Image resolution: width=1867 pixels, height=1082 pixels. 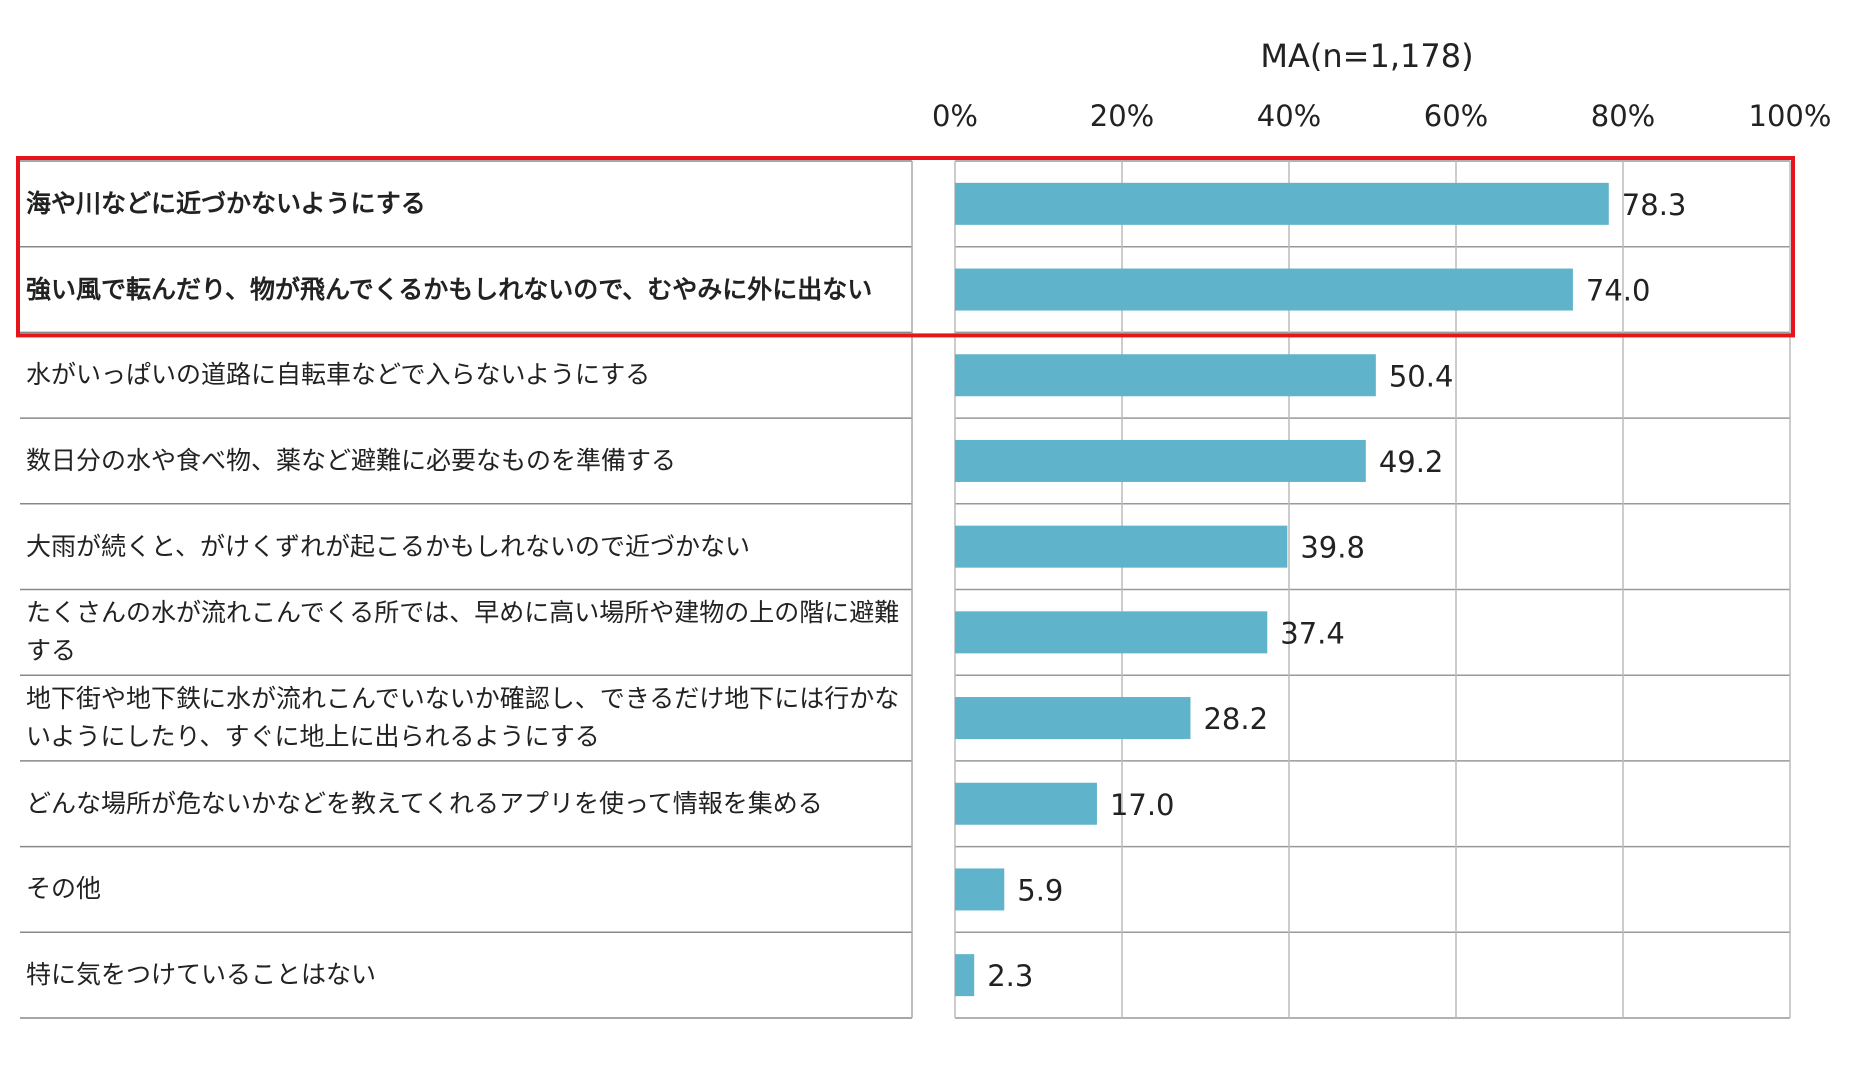 I want to click on category-label: 海や川などに近づかないようにする, so click(x=226, y=203).